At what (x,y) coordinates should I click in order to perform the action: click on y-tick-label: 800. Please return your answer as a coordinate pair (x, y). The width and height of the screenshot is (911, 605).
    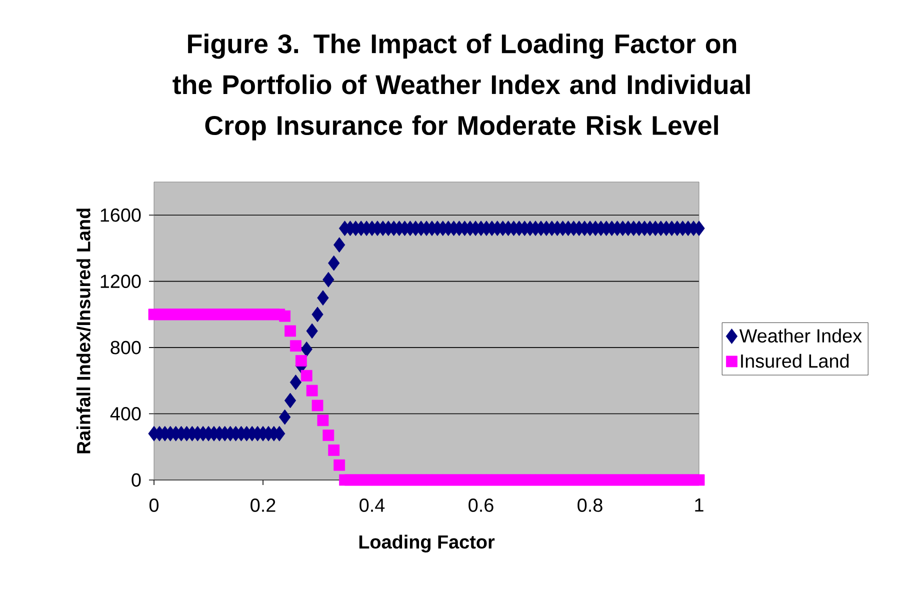
    Looking at the image, I should click on (125, 347).